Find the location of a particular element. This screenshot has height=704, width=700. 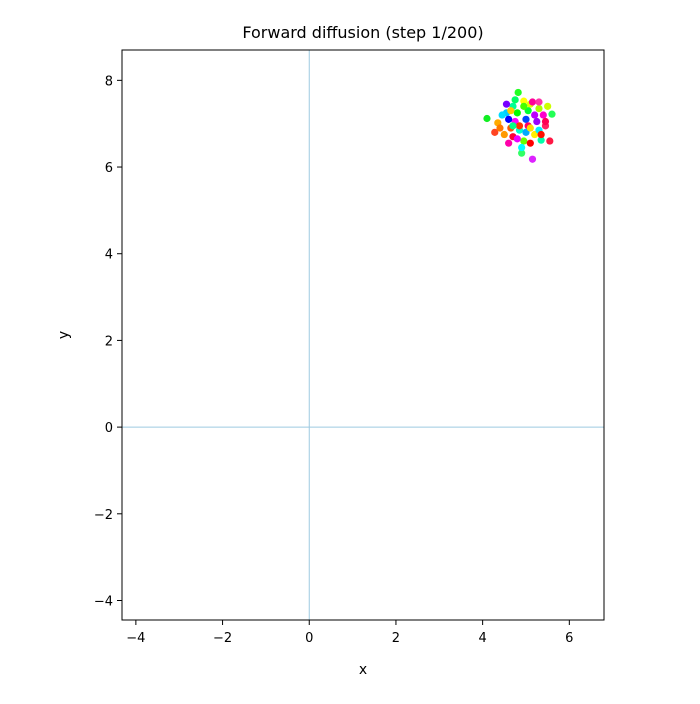

chart-title: Forward diffusion (step 1/200) is located at coordinates (362, 32).